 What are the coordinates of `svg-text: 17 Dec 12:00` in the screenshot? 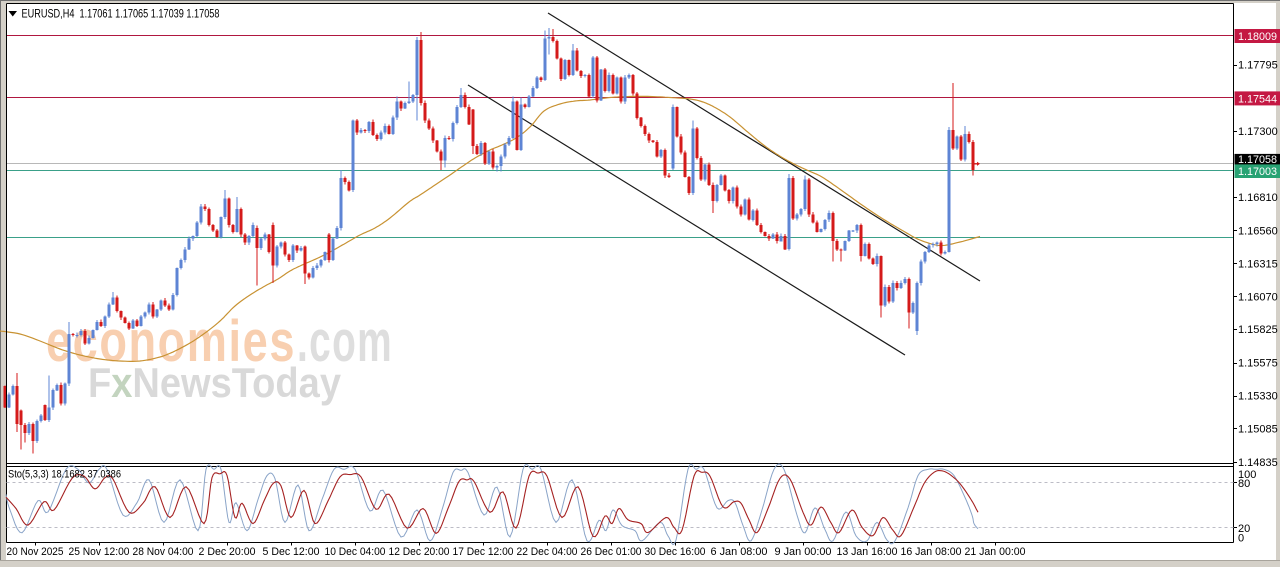 It's located at (483, 552).